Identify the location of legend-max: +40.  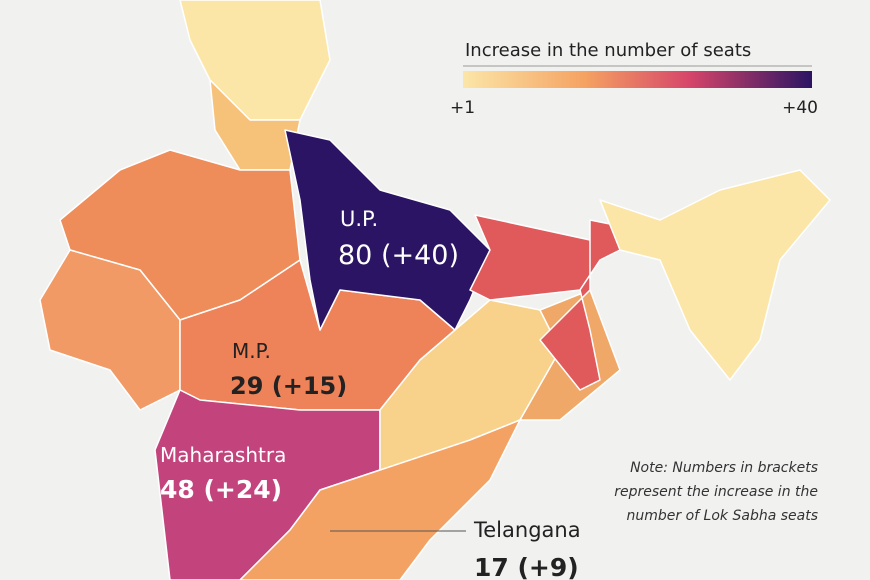
(800, 108).